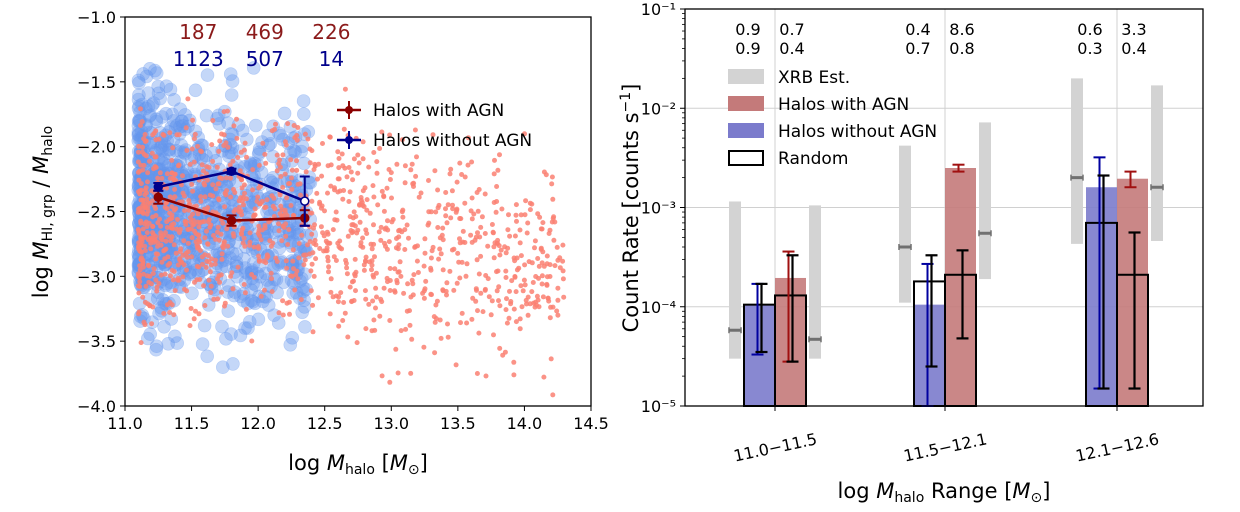 Image resolution: width=1240 pixels, height=512 pixels. I want to click on binned-marker, so click(231, 220).